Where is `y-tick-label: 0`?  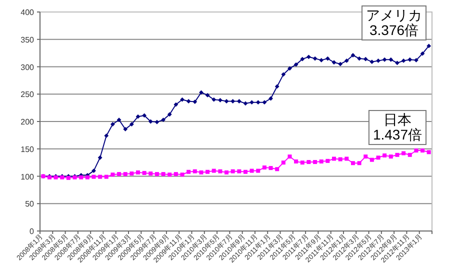 y-tick-label: 0 is located at coordinates (32, 231).